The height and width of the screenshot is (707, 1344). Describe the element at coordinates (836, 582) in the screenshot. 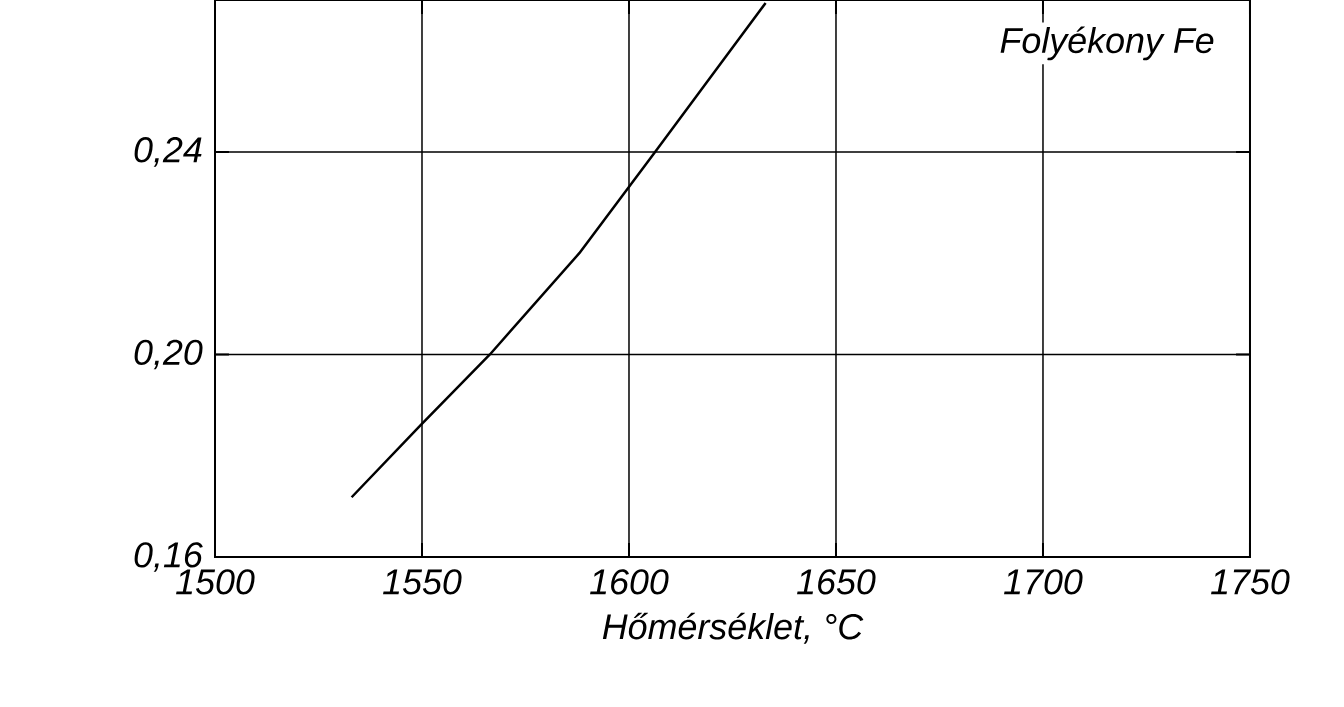

I see `x-tick-label: 1650` at that location.